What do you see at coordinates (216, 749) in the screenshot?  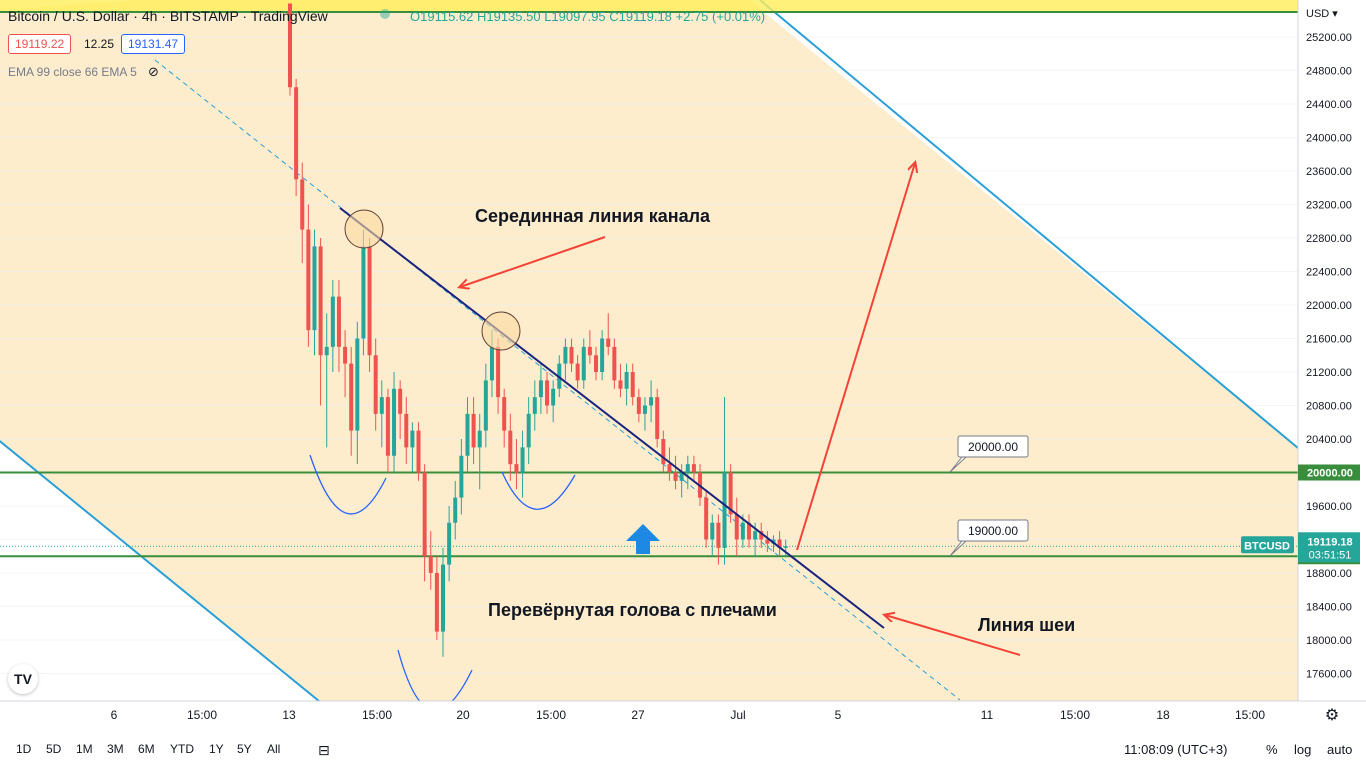 I see `timeframe-1y: 1Y` at bounding box center [216, 749].